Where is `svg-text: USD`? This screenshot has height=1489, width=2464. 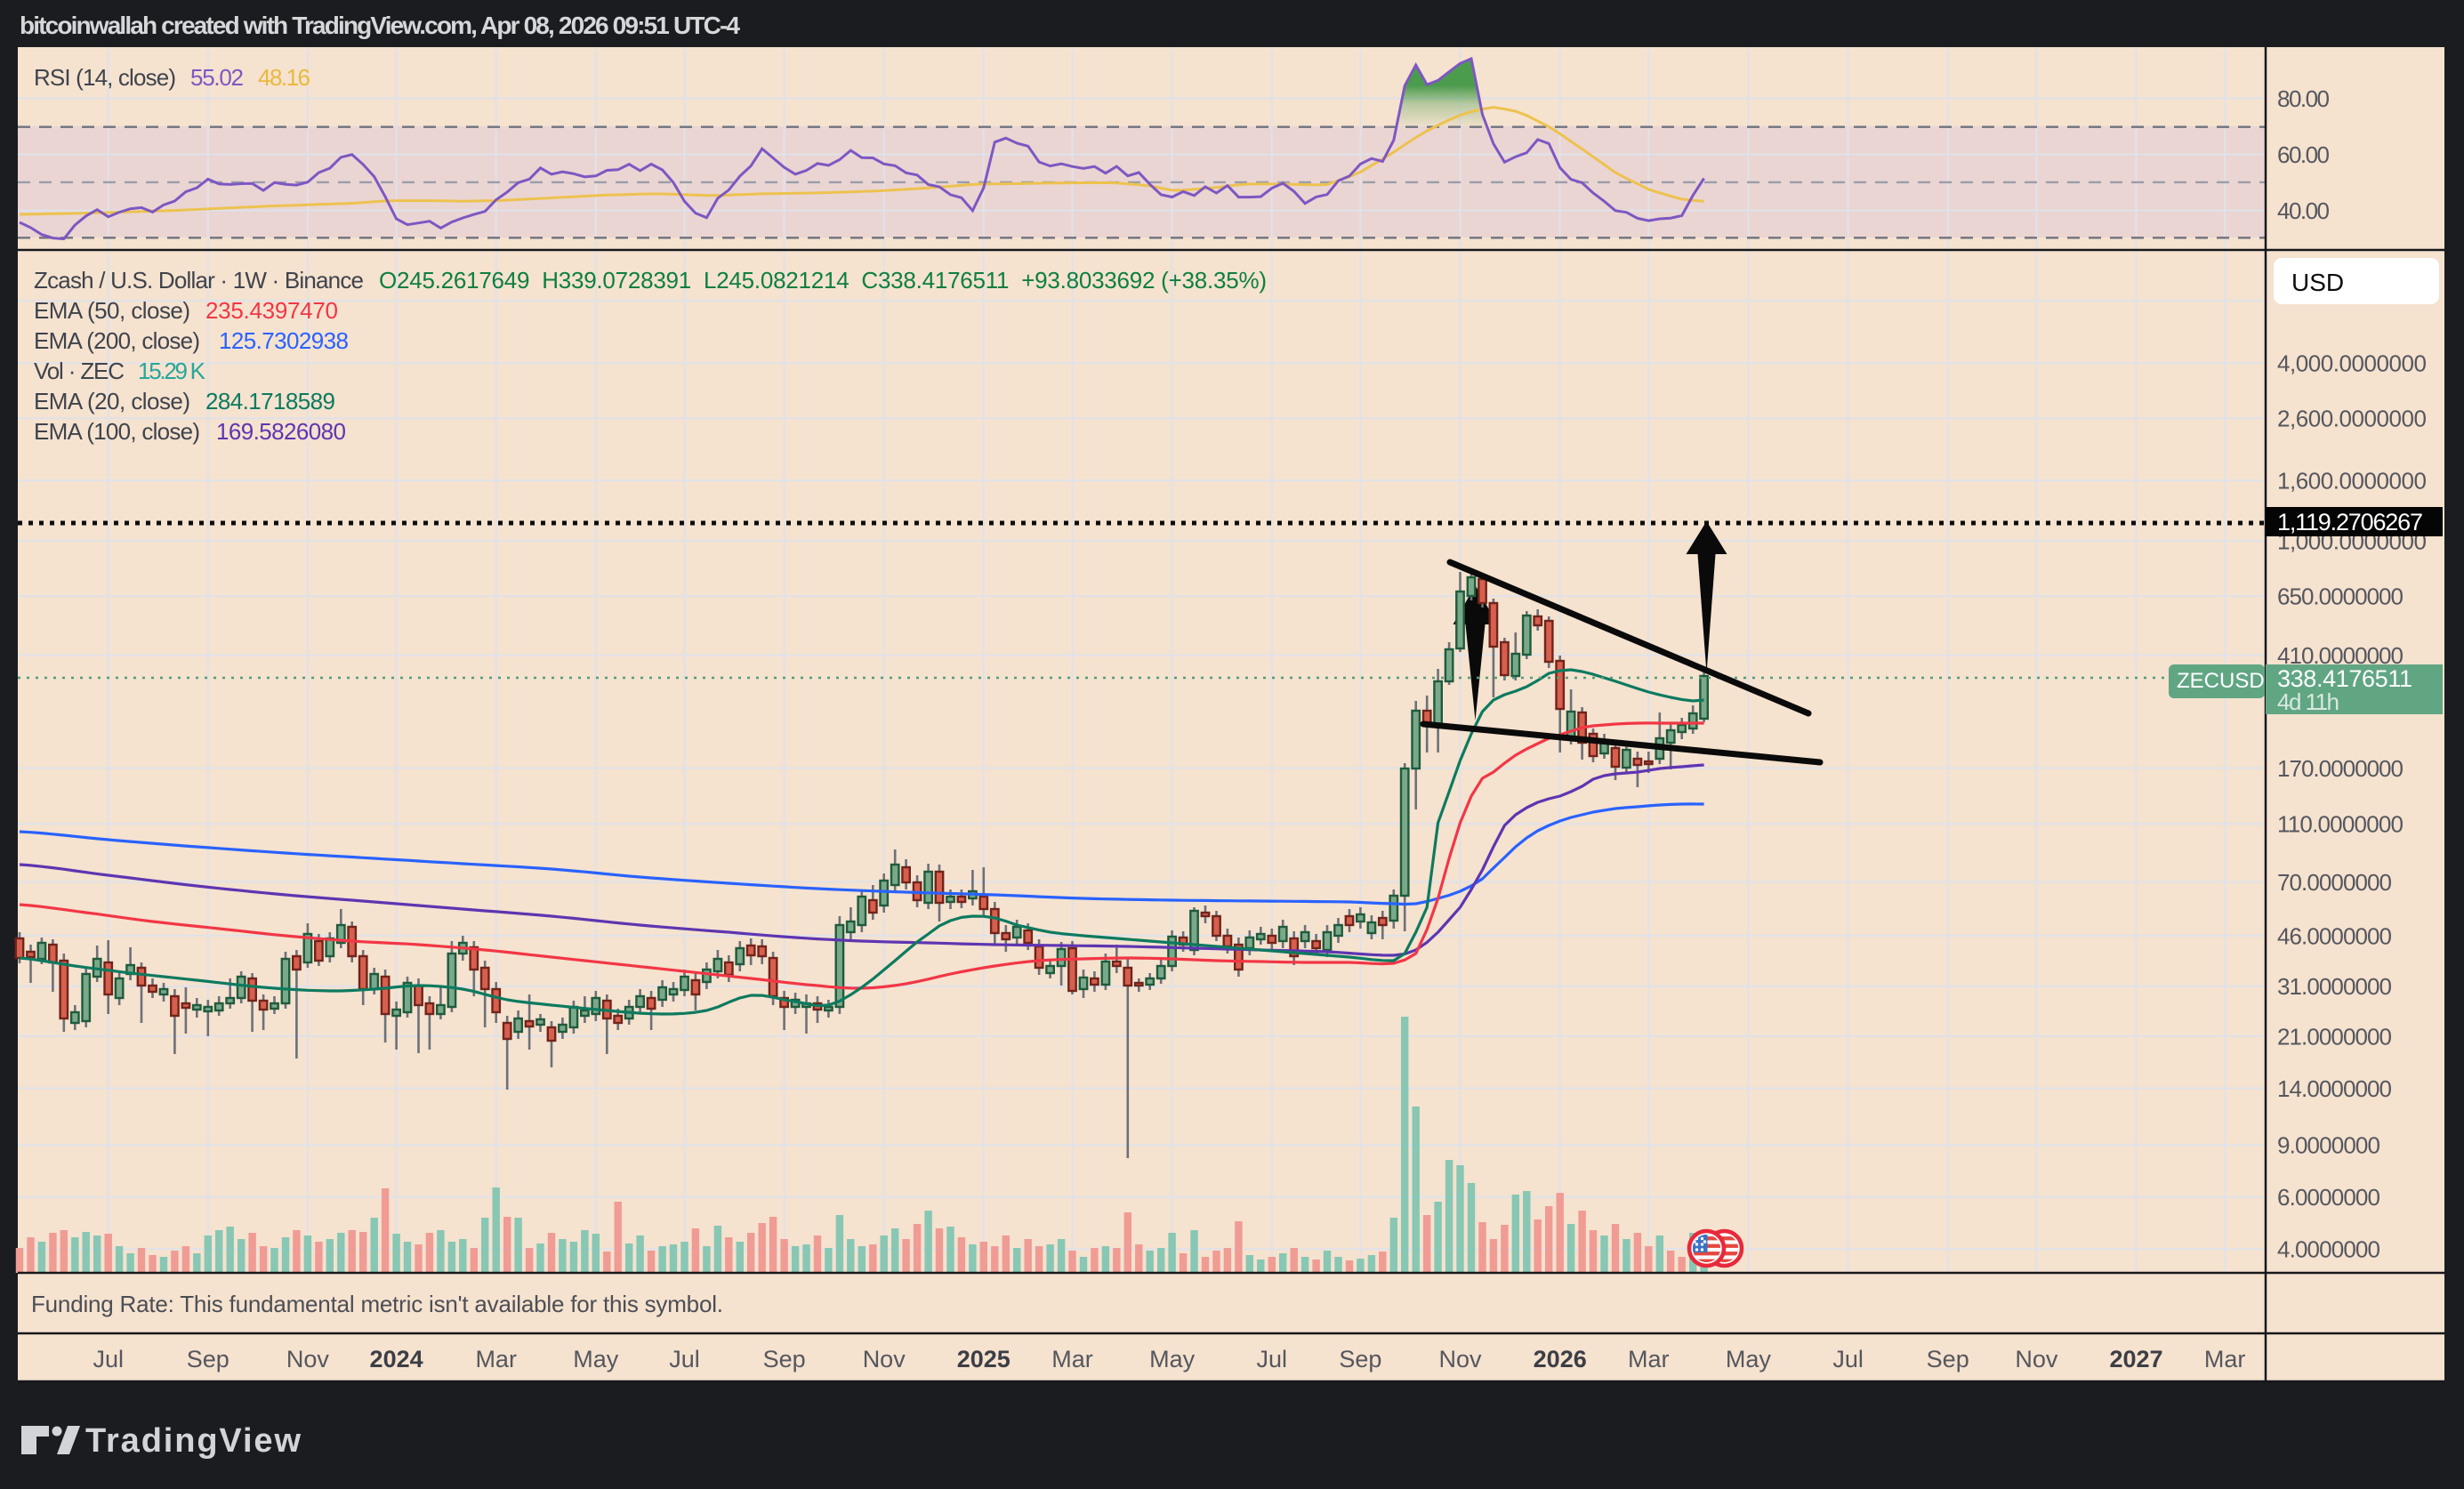
svg-text: USD is located at coordinates (2317, 282).